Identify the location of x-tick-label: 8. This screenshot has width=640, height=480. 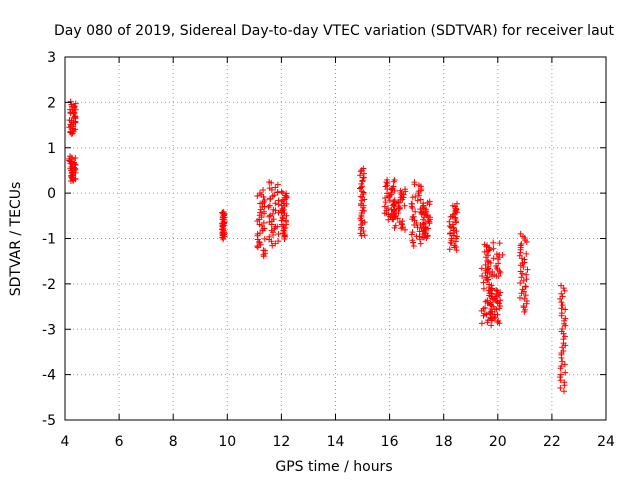
(173, 442).